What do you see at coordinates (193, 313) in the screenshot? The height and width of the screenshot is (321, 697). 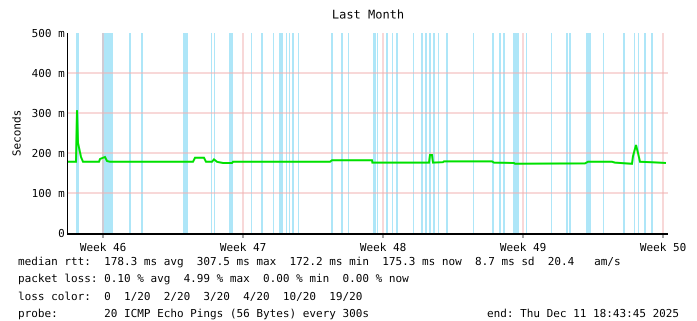 I see `text: probe: 20 ICMP Echo Pings (56 Bytes) every 300s` at bounding box center [193, 313].